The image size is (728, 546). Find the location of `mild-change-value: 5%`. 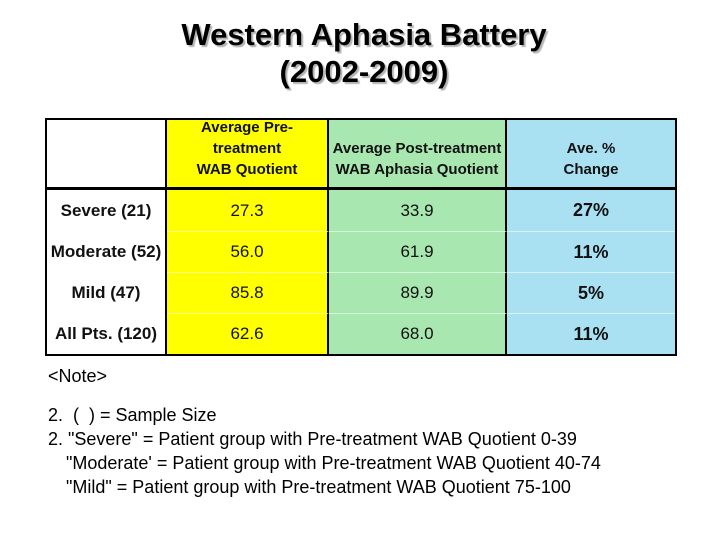

mild-change-value: 5% is located at coordinates (591, 292).